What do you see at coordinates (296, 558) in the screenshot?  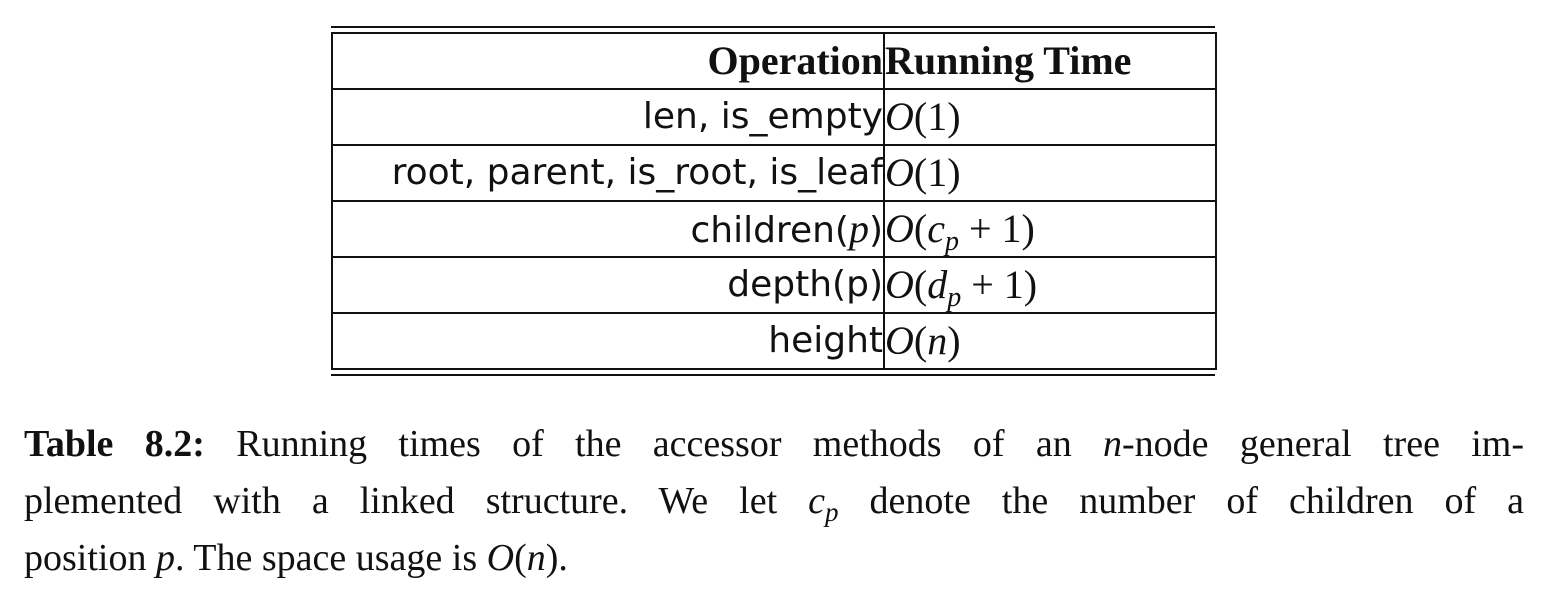 I see `caption-line-3: position p. The space usage is O(n).` at bounding box center [296, 558].